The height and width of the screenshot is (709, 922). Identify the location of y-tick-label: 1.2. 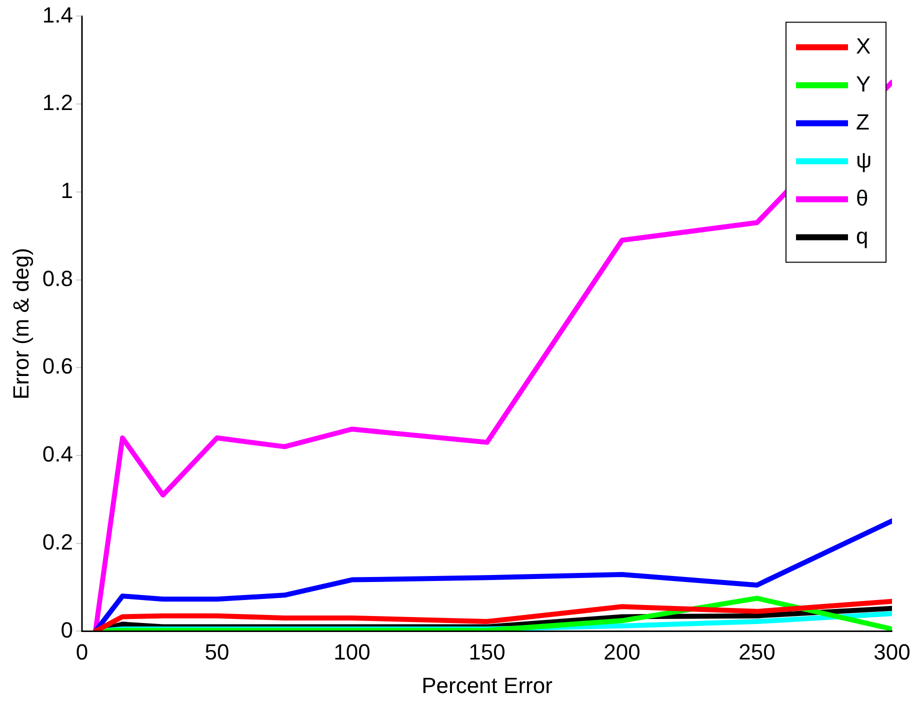
(57, 103).